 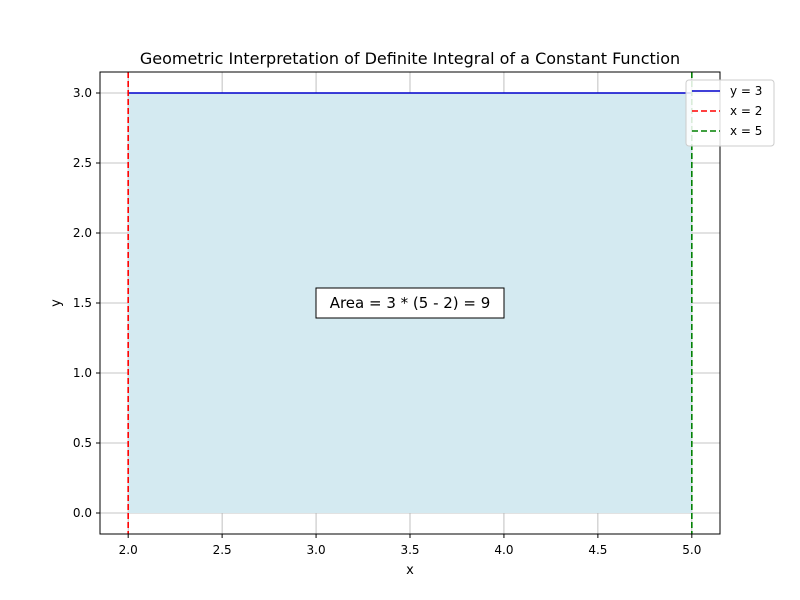 What do you see at coordinates (82, 303) in the screenshot?
I see `y-tick-label: 1.5` at bounding box center [82, 303].